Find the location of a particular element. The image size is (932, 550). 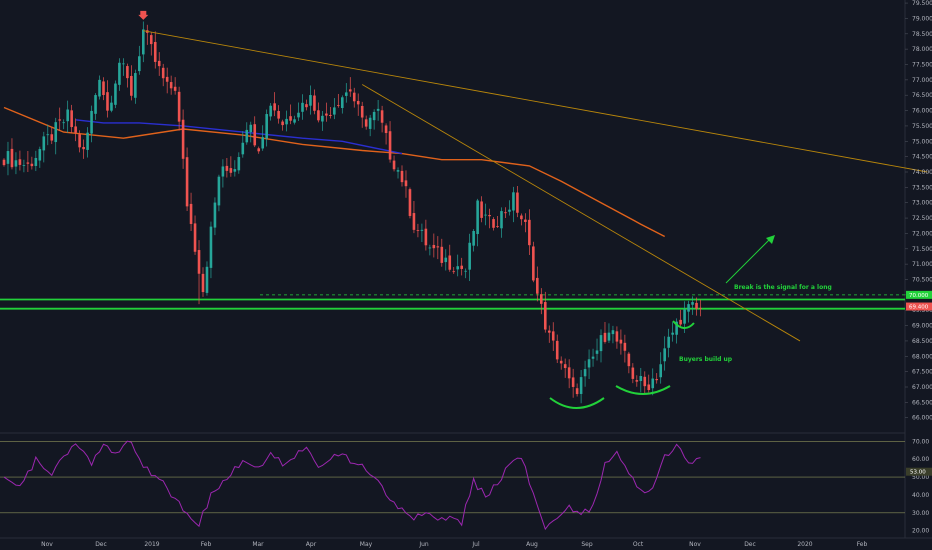

rsi-line is located at coordinates (352, 485).